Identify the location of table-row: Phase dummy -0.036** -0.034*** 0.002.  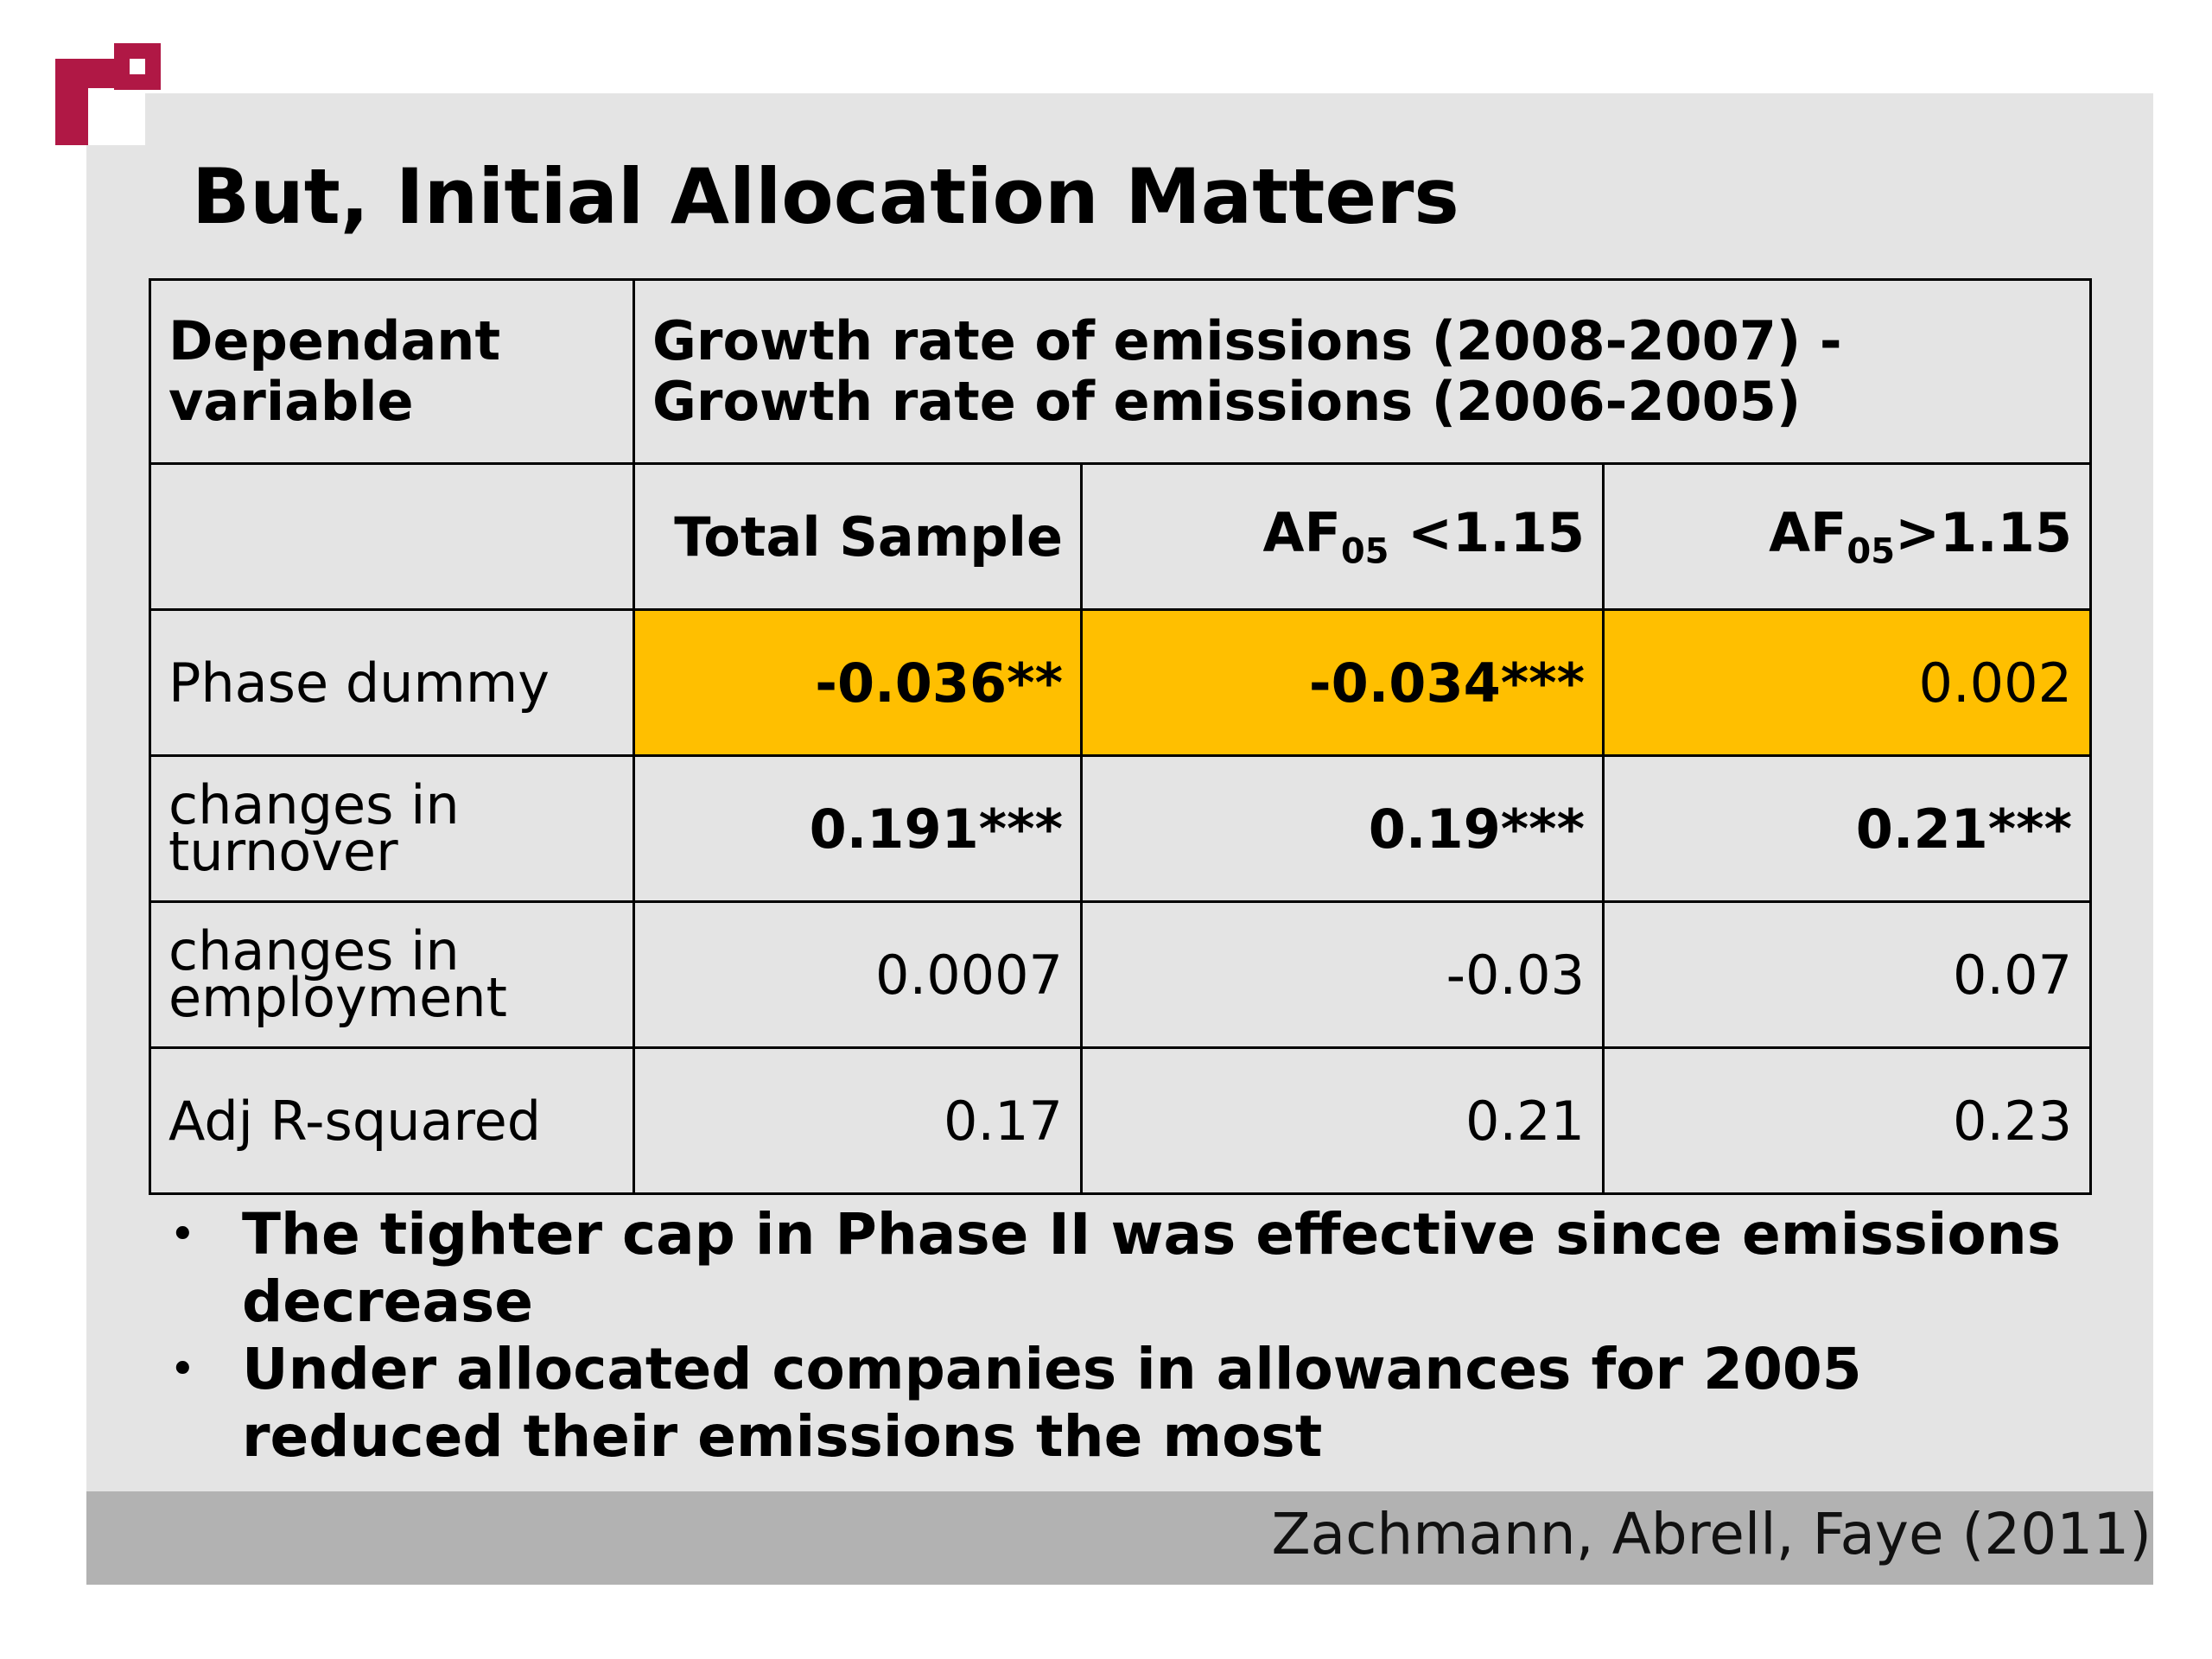
(1121, 682).